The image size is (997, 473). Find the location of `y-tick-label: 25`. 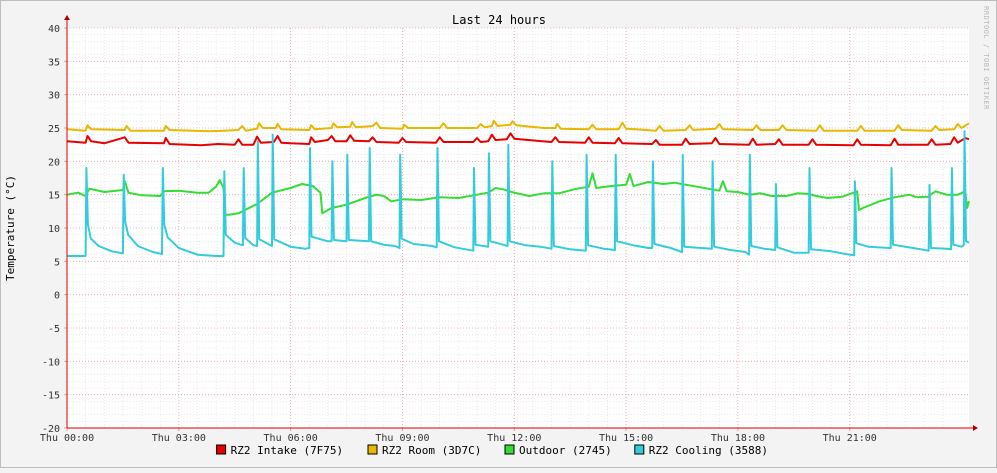

y-tick-label: 25 is located at coordinates (54, 129).